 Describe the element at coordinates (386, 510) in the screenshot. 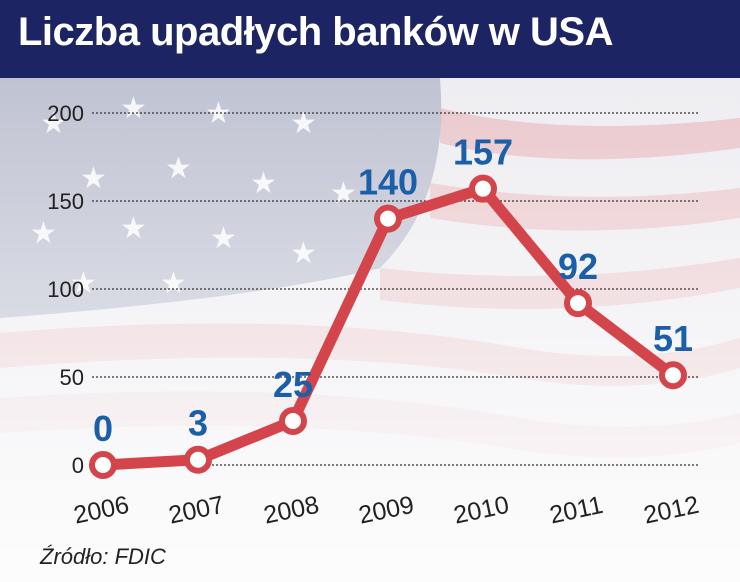

I see `x-tick-label: 2009` at that location.